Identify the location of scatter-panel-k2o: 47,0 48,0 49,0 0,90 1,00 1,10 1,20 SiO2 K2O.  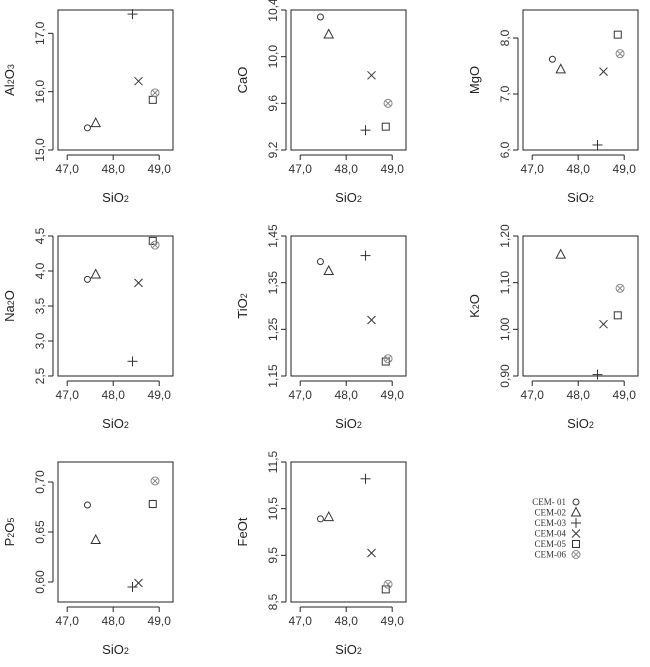
(553, 327).